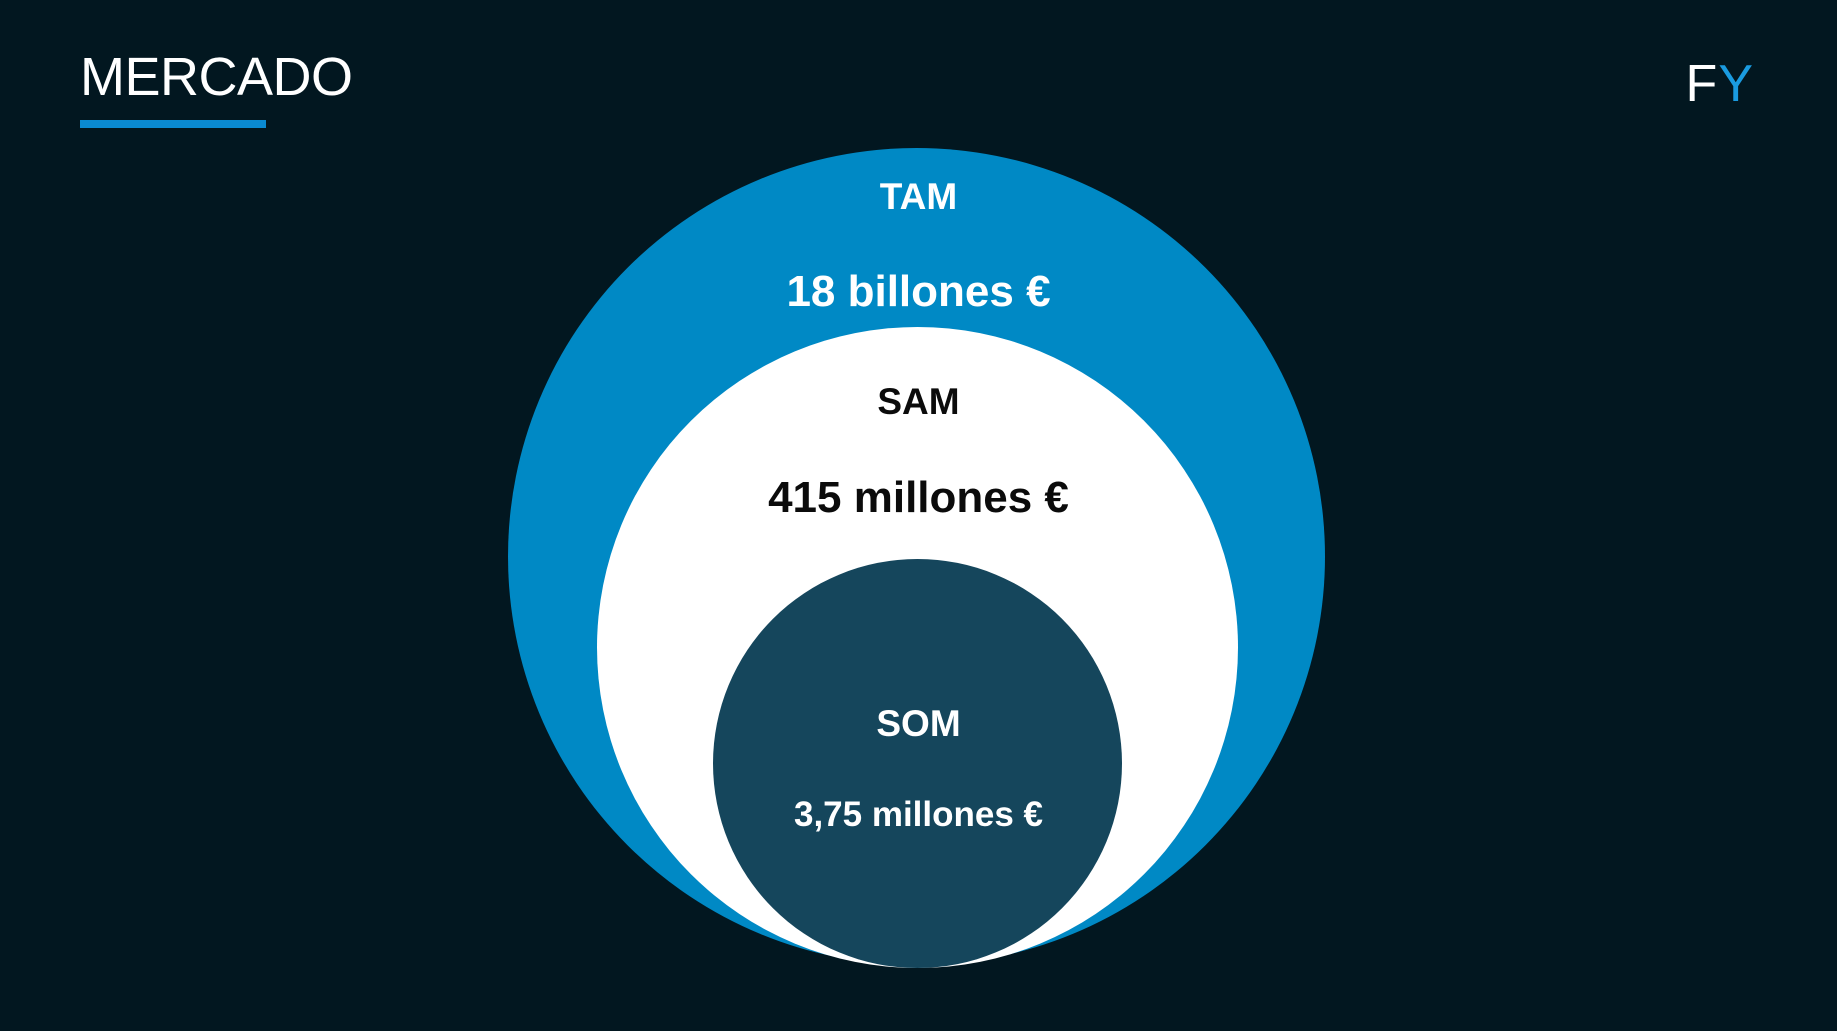 The width and height of the screenshot is (1837, 1031). I want to click on page-title: MERCADO, so click(216, 77).